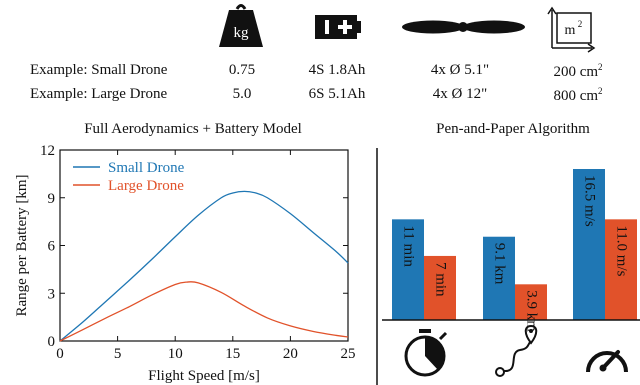  Describe the element at coordinates (337, 70) in the screenshot. I see `battery-small: 4S 1.8Ah` at that location.